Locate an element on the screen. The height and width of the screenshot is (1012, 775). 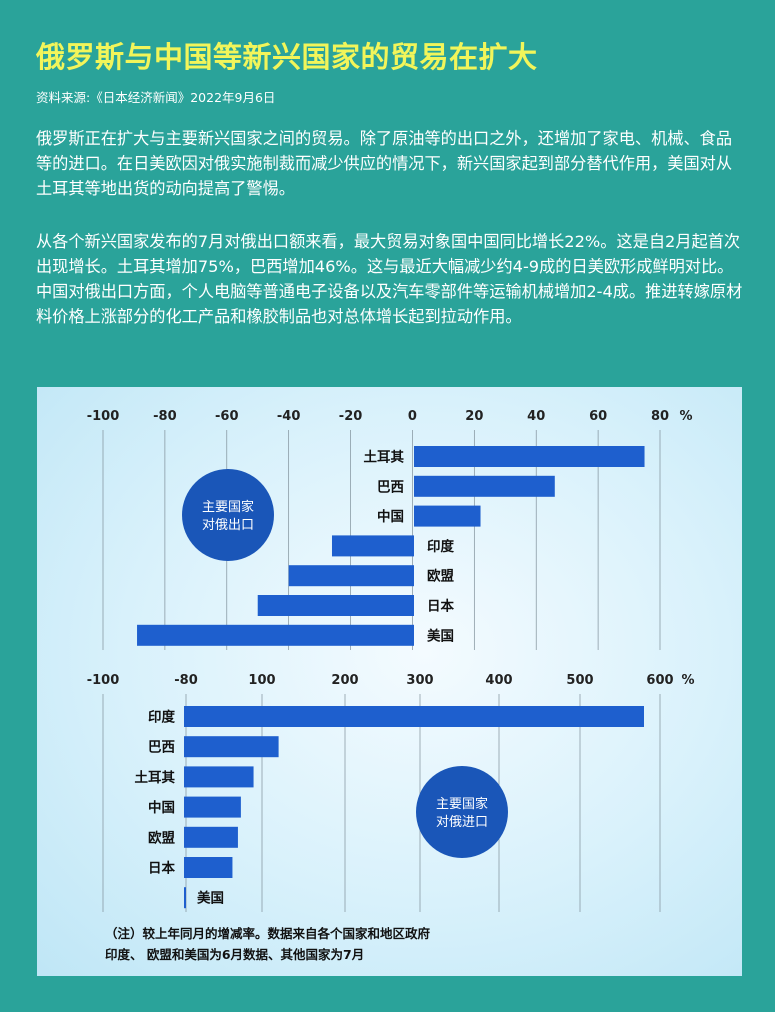
x-tick-label: 40 is located at coordinates (536, 416).